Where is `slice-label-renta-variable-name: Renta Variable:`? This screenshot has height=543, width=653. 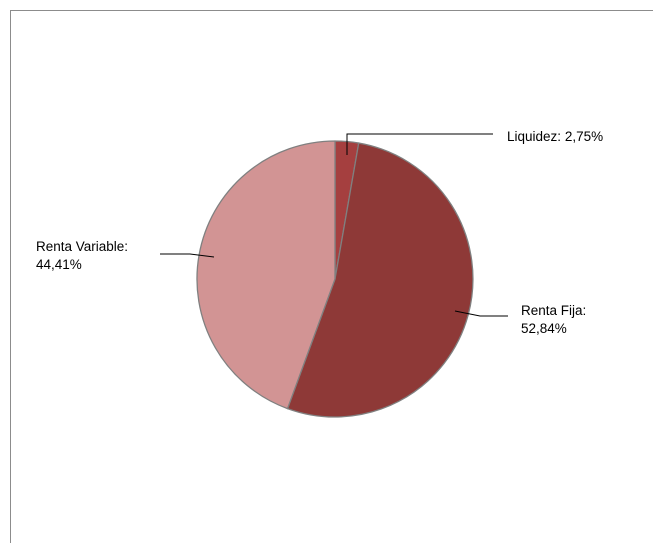
slice-label-renta-variable-name: Renta Variable: is located at coordinates (82, 246).